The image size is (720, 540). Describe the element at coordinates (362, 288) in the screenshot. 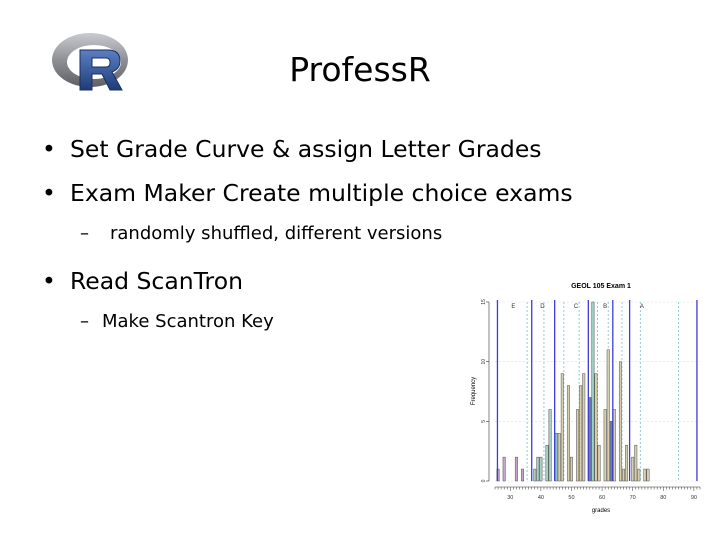

I see `bullet-item: • Read ScanTron` at that location.